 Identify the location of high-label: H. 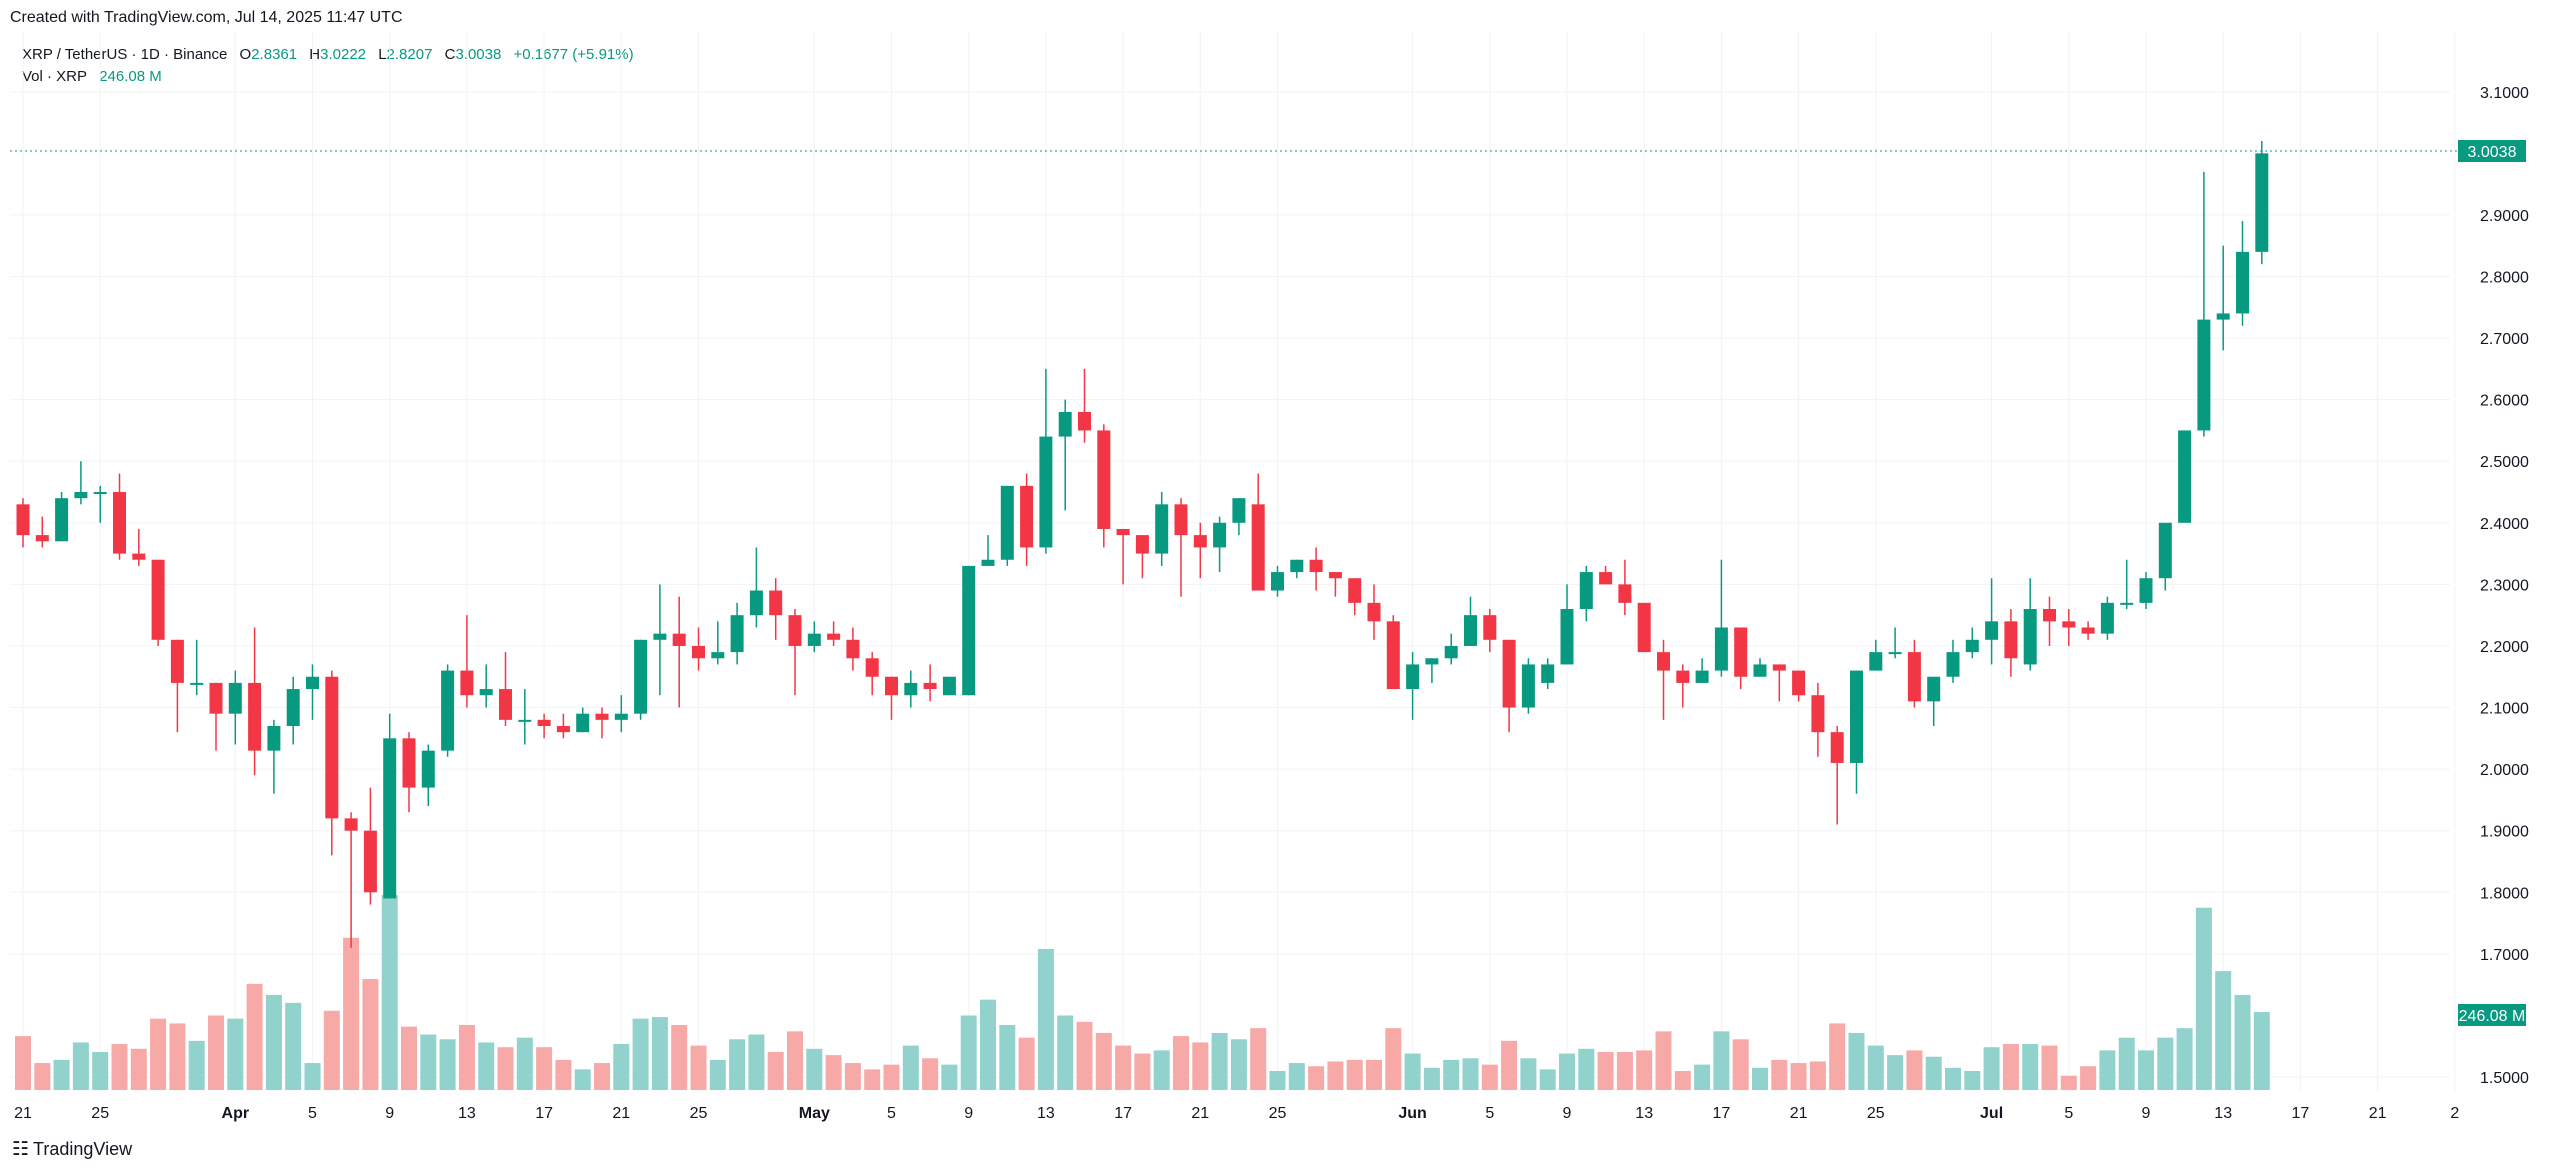
(315, 54).